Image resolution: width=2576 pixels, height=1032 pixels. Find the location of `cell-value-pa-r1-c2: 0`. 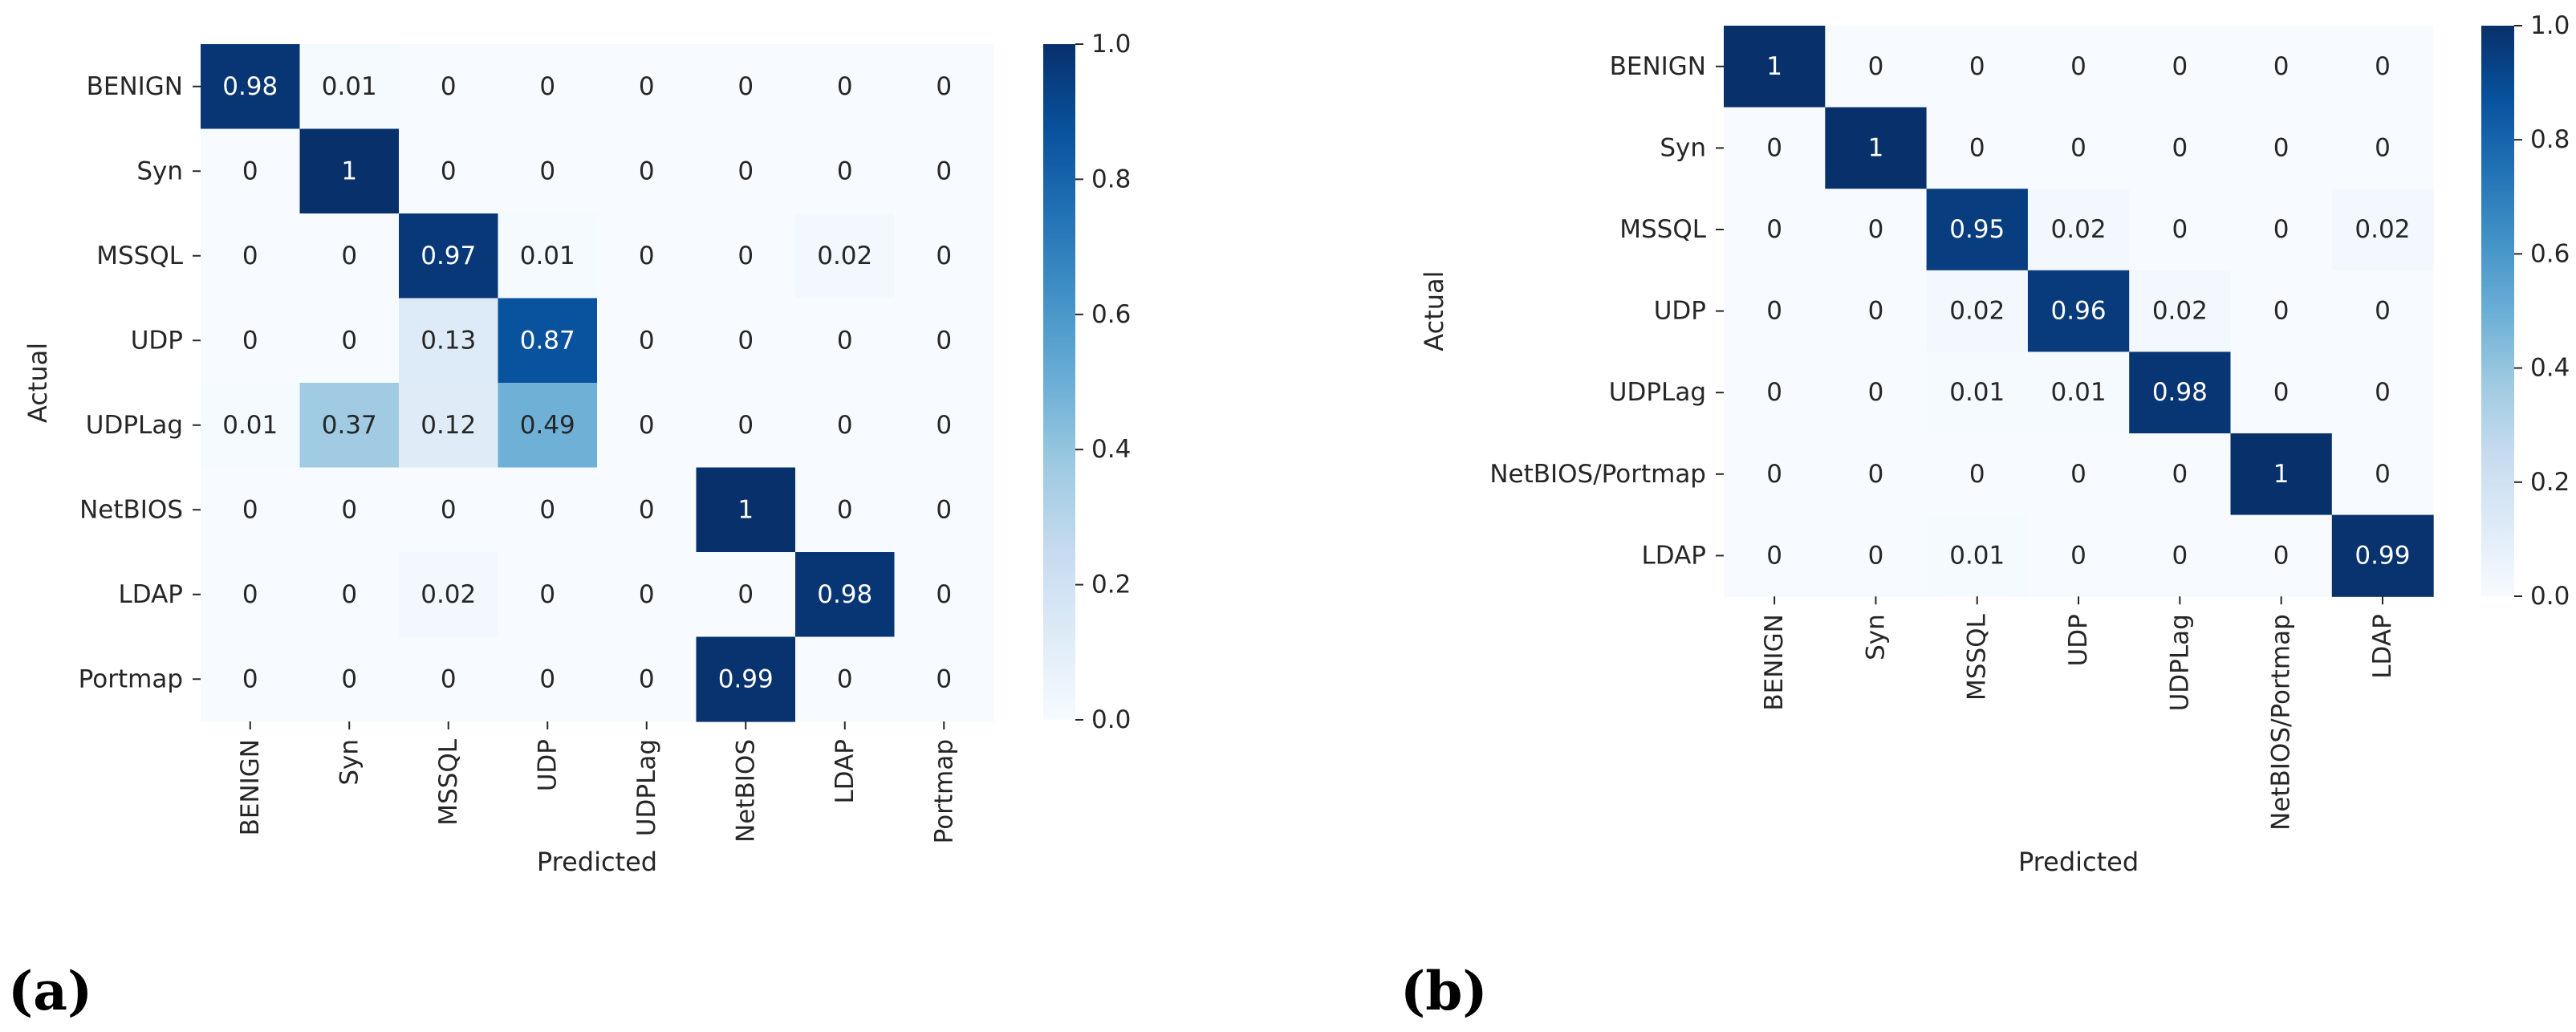

cell-value-pa-r1-c2: 0 is located at coordinates (449, 171).